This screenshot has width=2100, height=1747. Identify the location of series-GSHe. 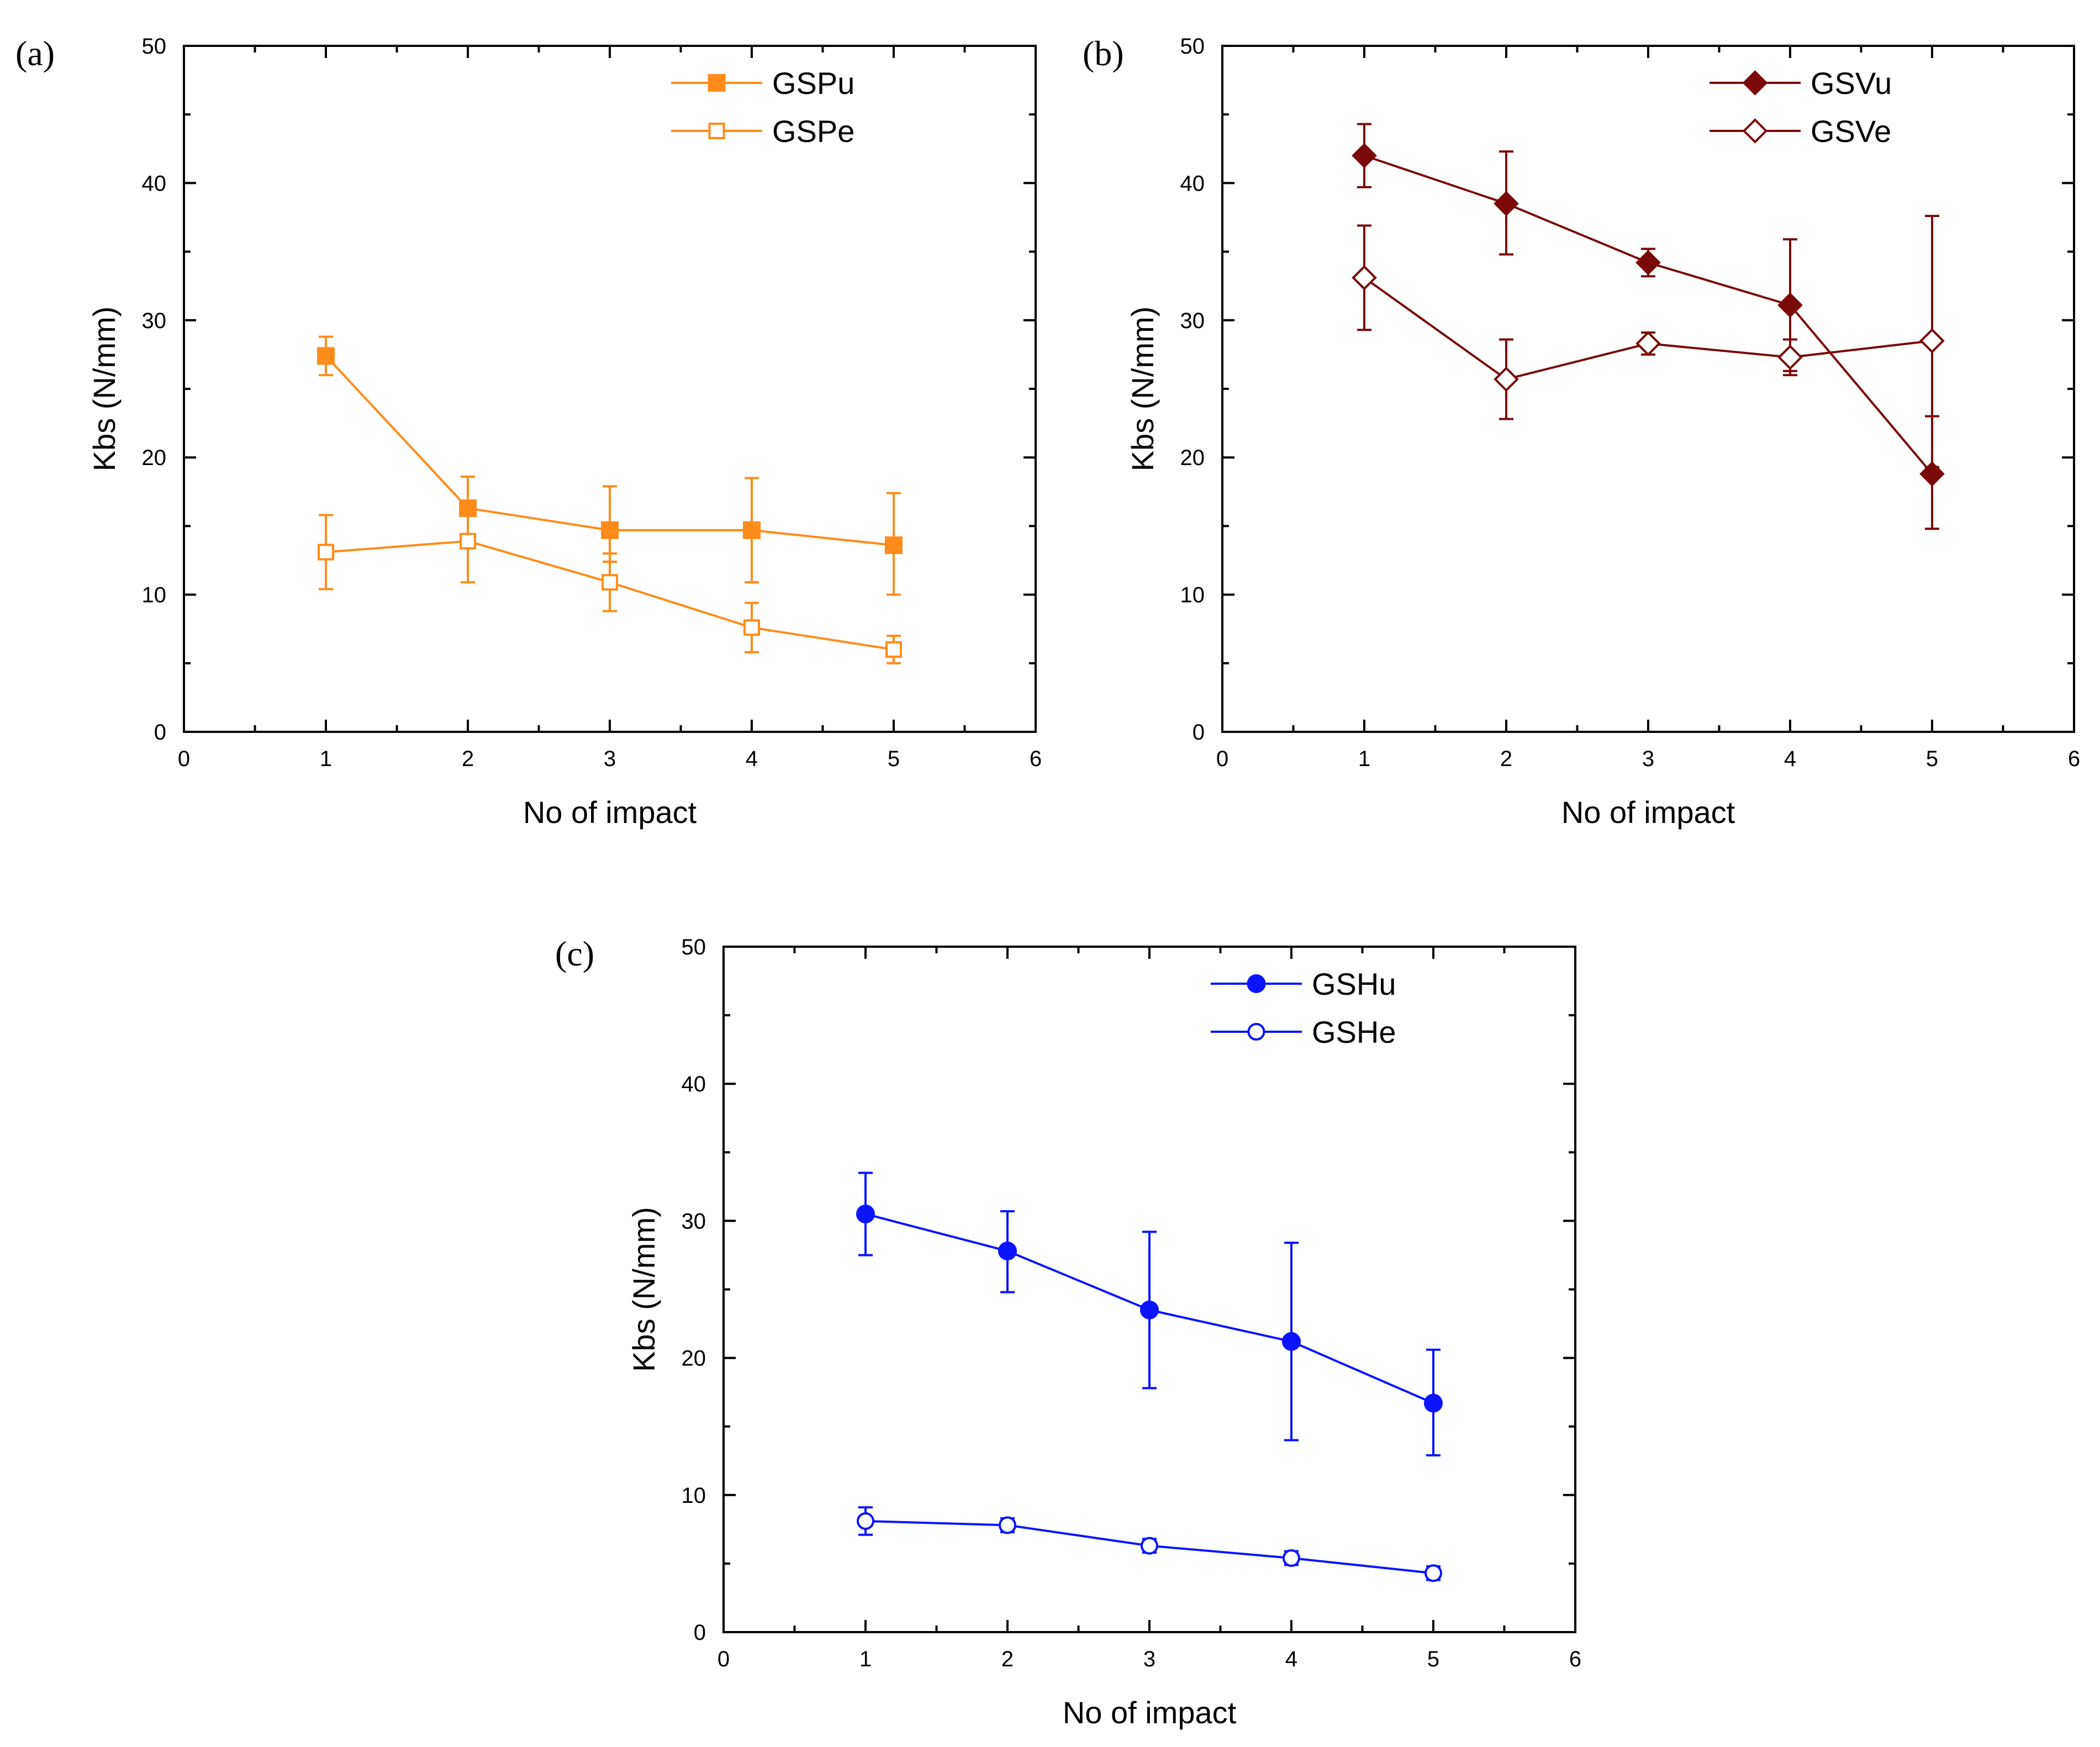
(1150, 1544).